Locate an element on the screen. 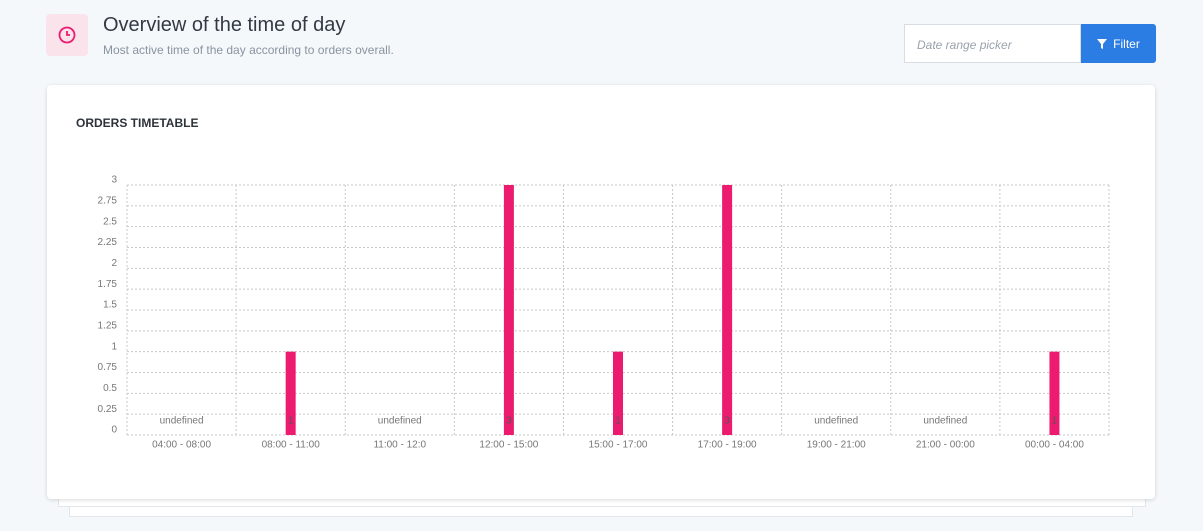 The image size is (1203, 531). date-range-picker: Date range picker is located at coordinates (992, 43).